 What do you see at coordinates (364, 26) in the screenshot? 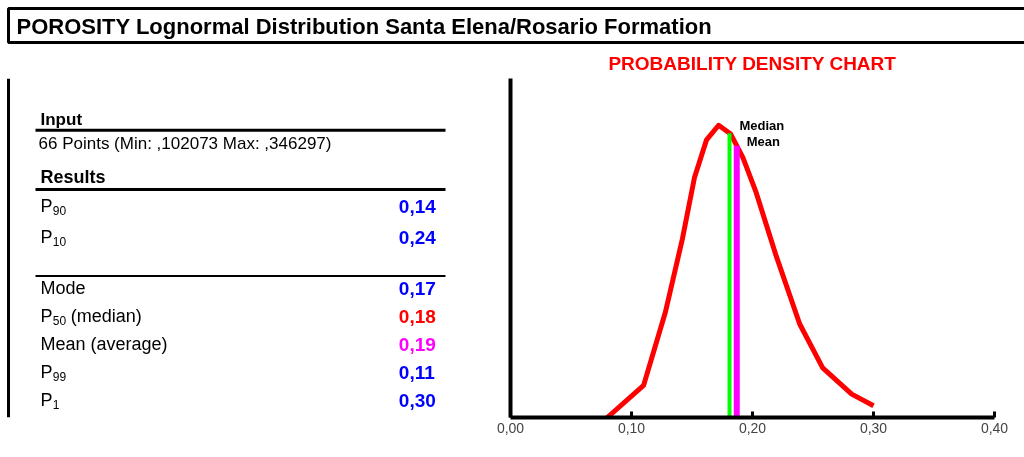
I see `text: POROSITY Lognormal Distribution Santa Elena/Rosario Formation` at bounding box center [364, 26].